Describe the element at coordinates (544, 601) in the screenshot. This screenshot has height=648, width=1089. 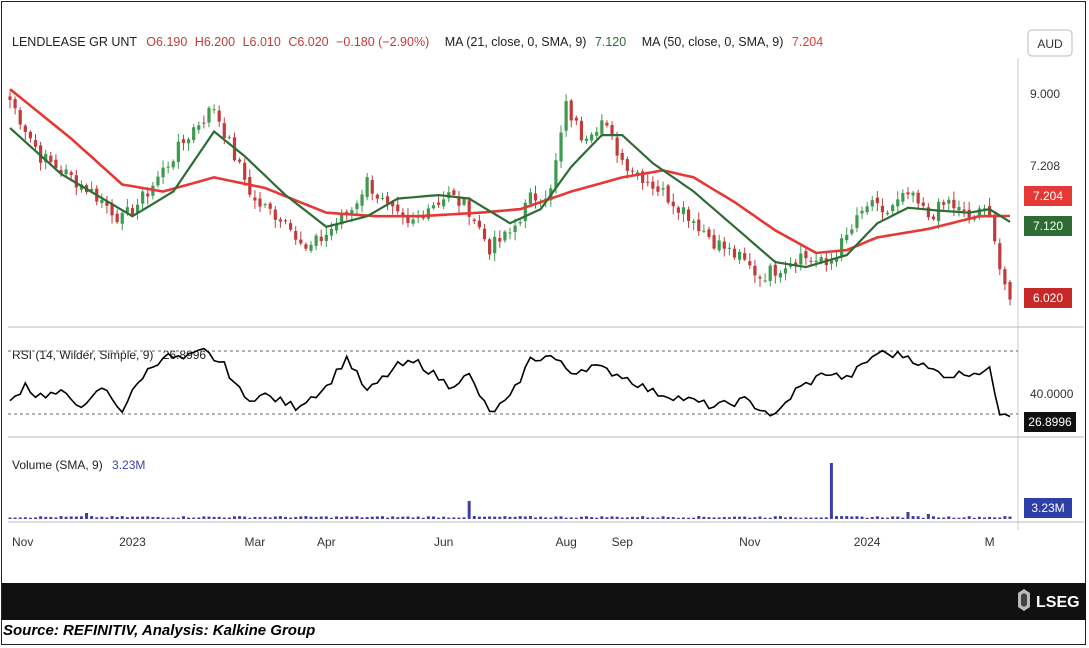
I see `footer-bar: LSEG` at that location.